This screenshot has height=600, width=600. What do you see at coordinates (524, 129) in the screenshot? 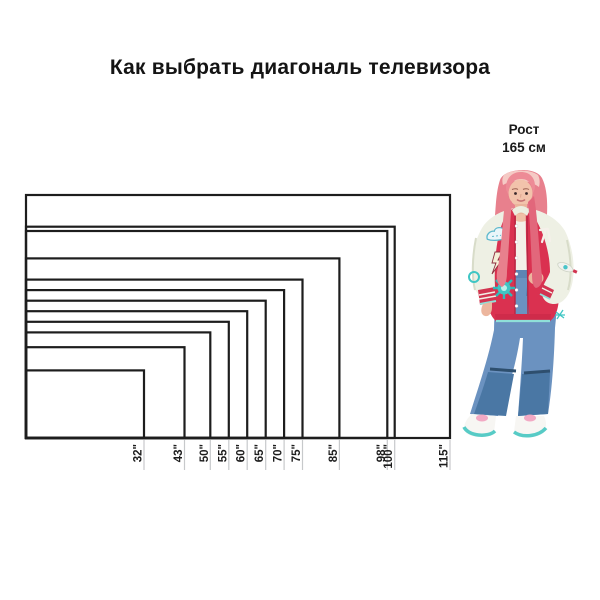
I see `person-height-line1: Рост` at bounding box center [524, 129].